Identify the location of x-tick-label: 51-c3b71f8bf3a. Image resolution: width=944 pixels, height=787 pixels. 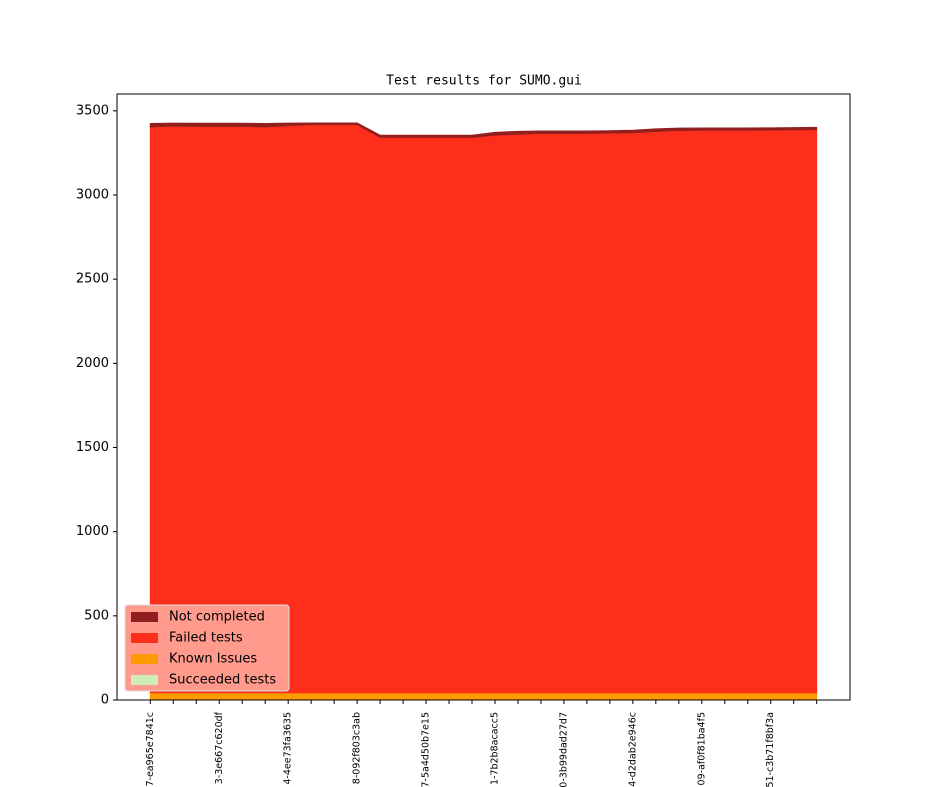
(770, 749).